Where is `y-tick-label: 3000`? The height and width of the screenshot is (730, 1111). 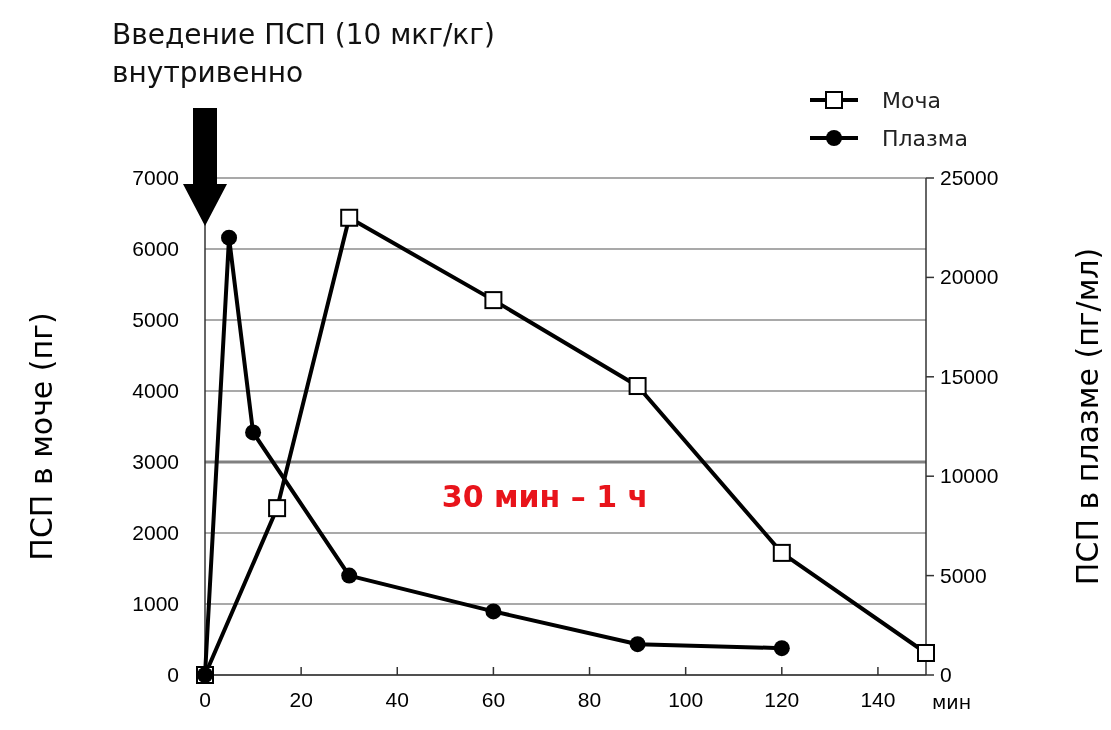 y-tick-label: 3000 is located at coordinates (155, 461).